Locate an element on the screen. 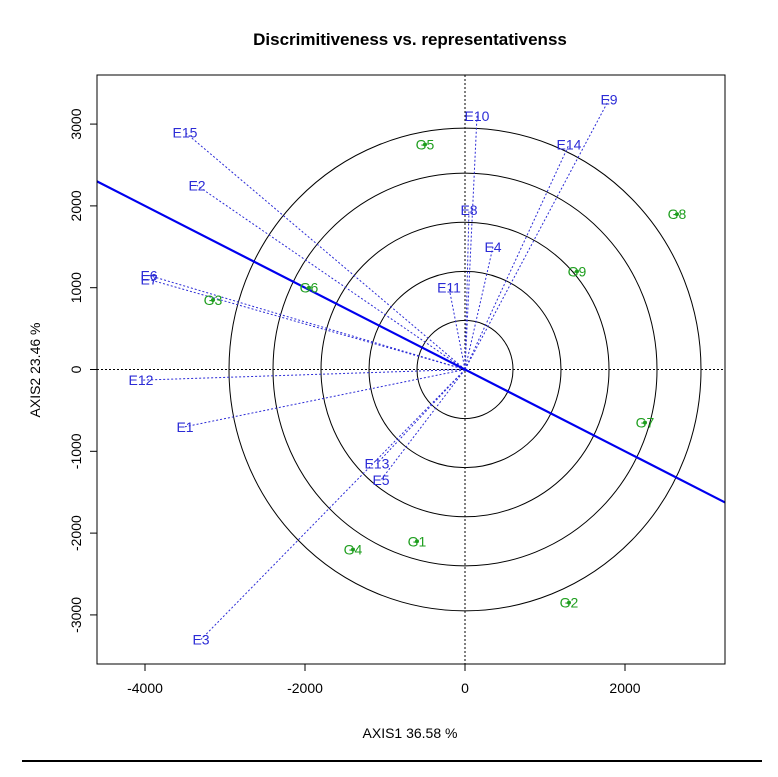 This screenshot has width=778, height=777. genotype-point-g2 is located at coordinates (569, 602).